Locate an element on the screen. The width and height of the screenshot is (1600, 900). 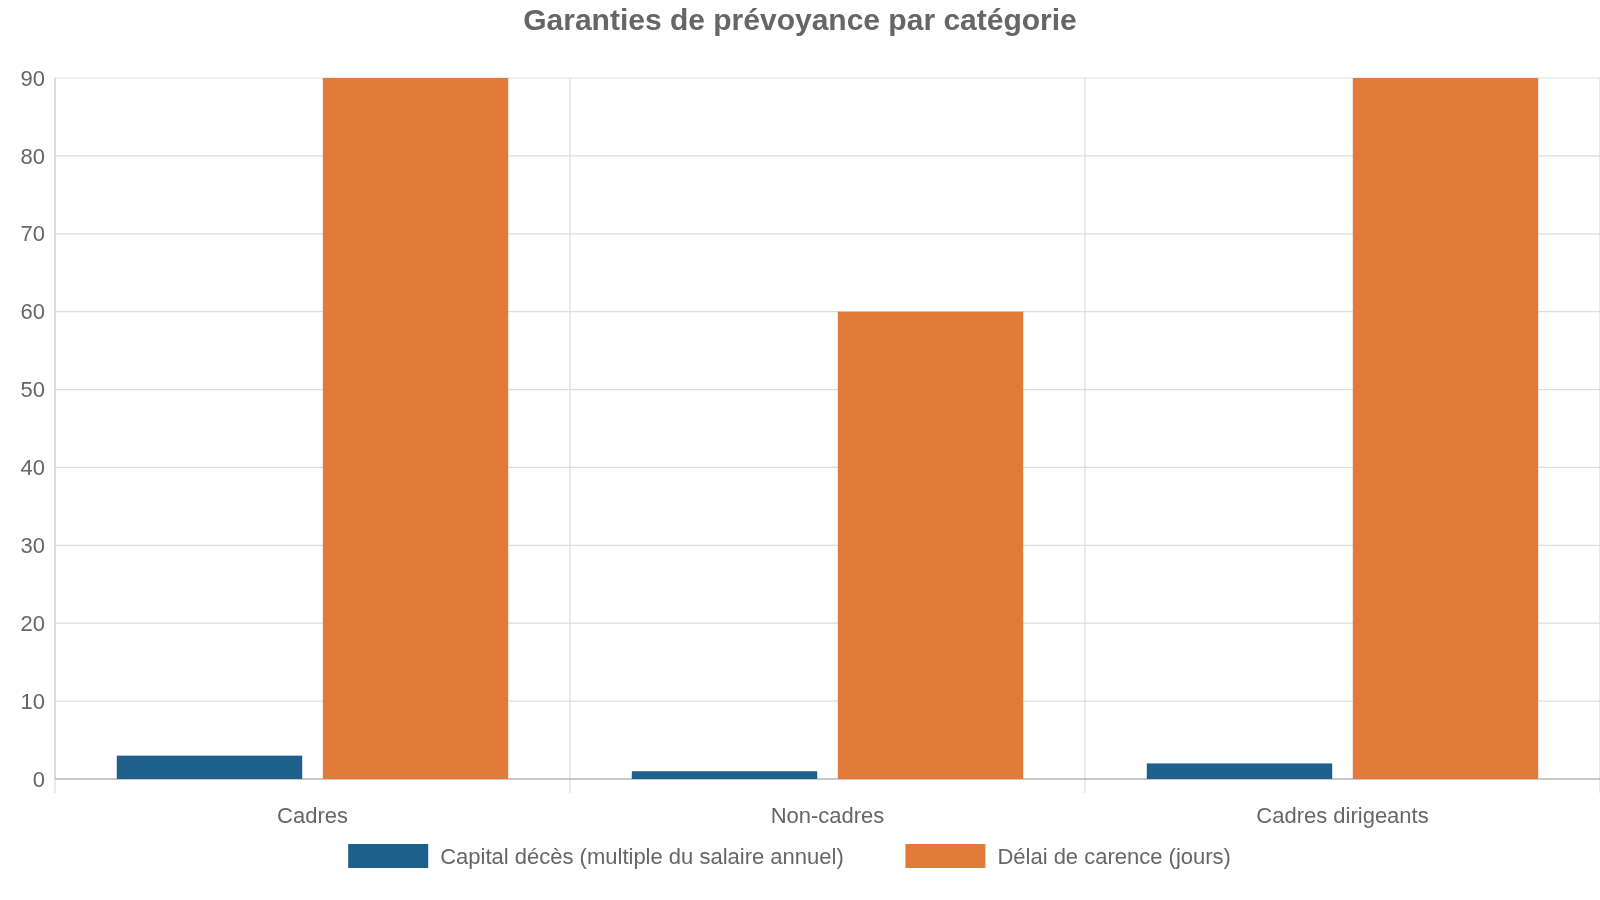
y-tick-label: 80 is located at coordinates (32, 156).